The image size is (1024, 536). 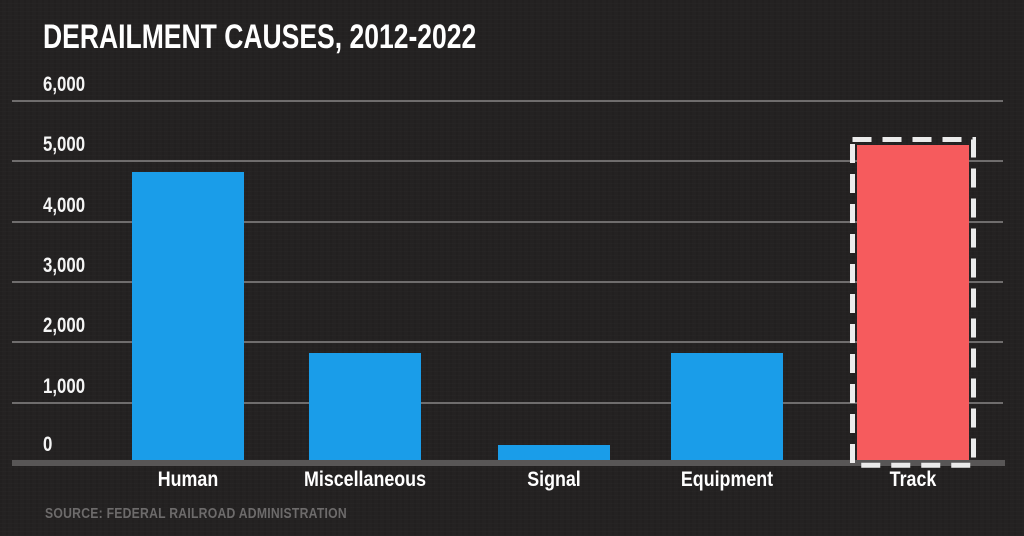 I want to click on source-attribution: SOURCE: FEDERAL RAILROAD ADMINISTRATION, so click(x=196, y=514).